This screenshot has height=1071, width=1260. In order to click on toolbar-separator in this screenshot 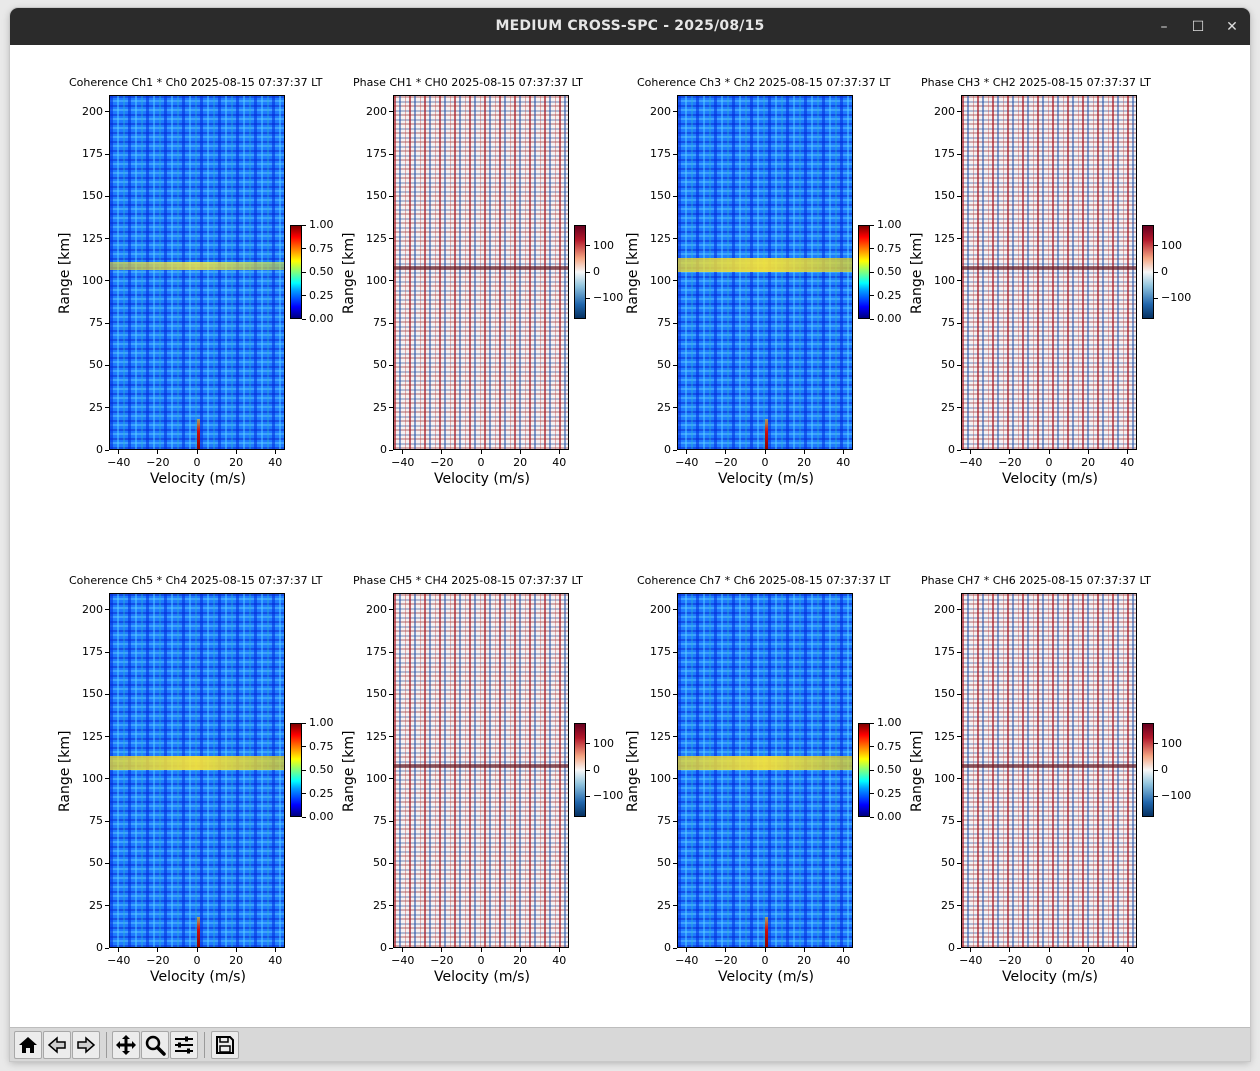, I will do `click(204, 1045)`.